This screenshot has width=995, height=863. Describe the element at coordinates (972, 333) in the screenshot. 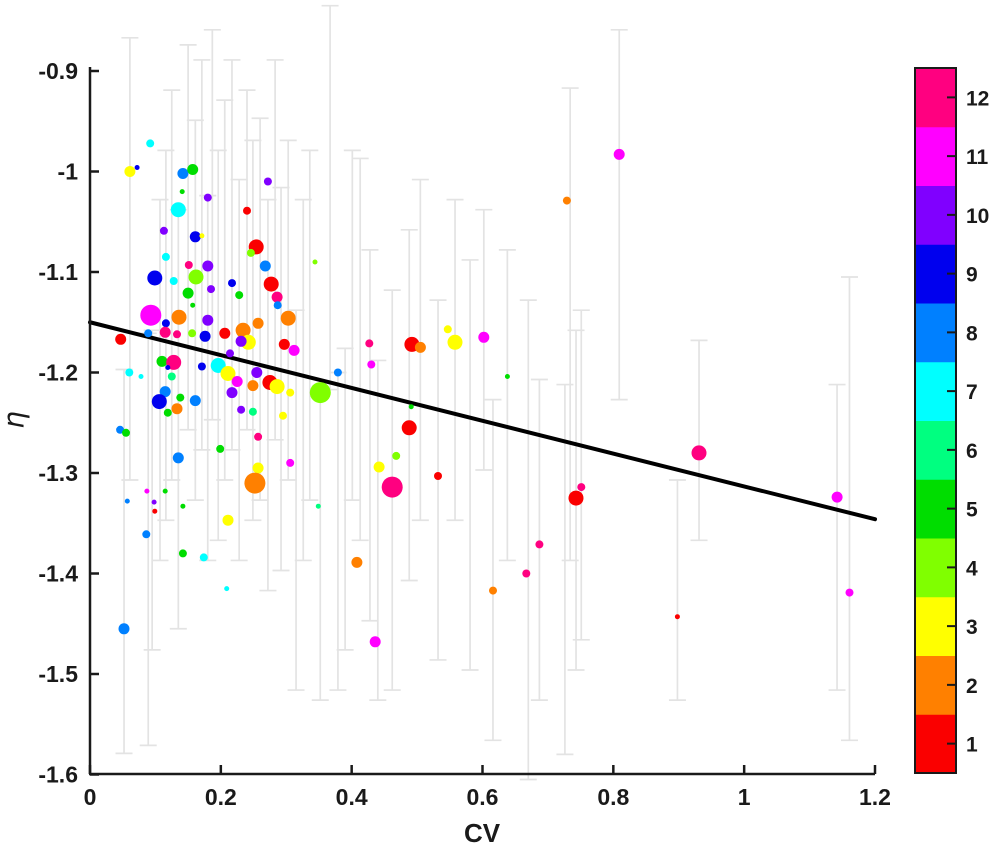

I see `colorbar-tick-label: 8` at that location.